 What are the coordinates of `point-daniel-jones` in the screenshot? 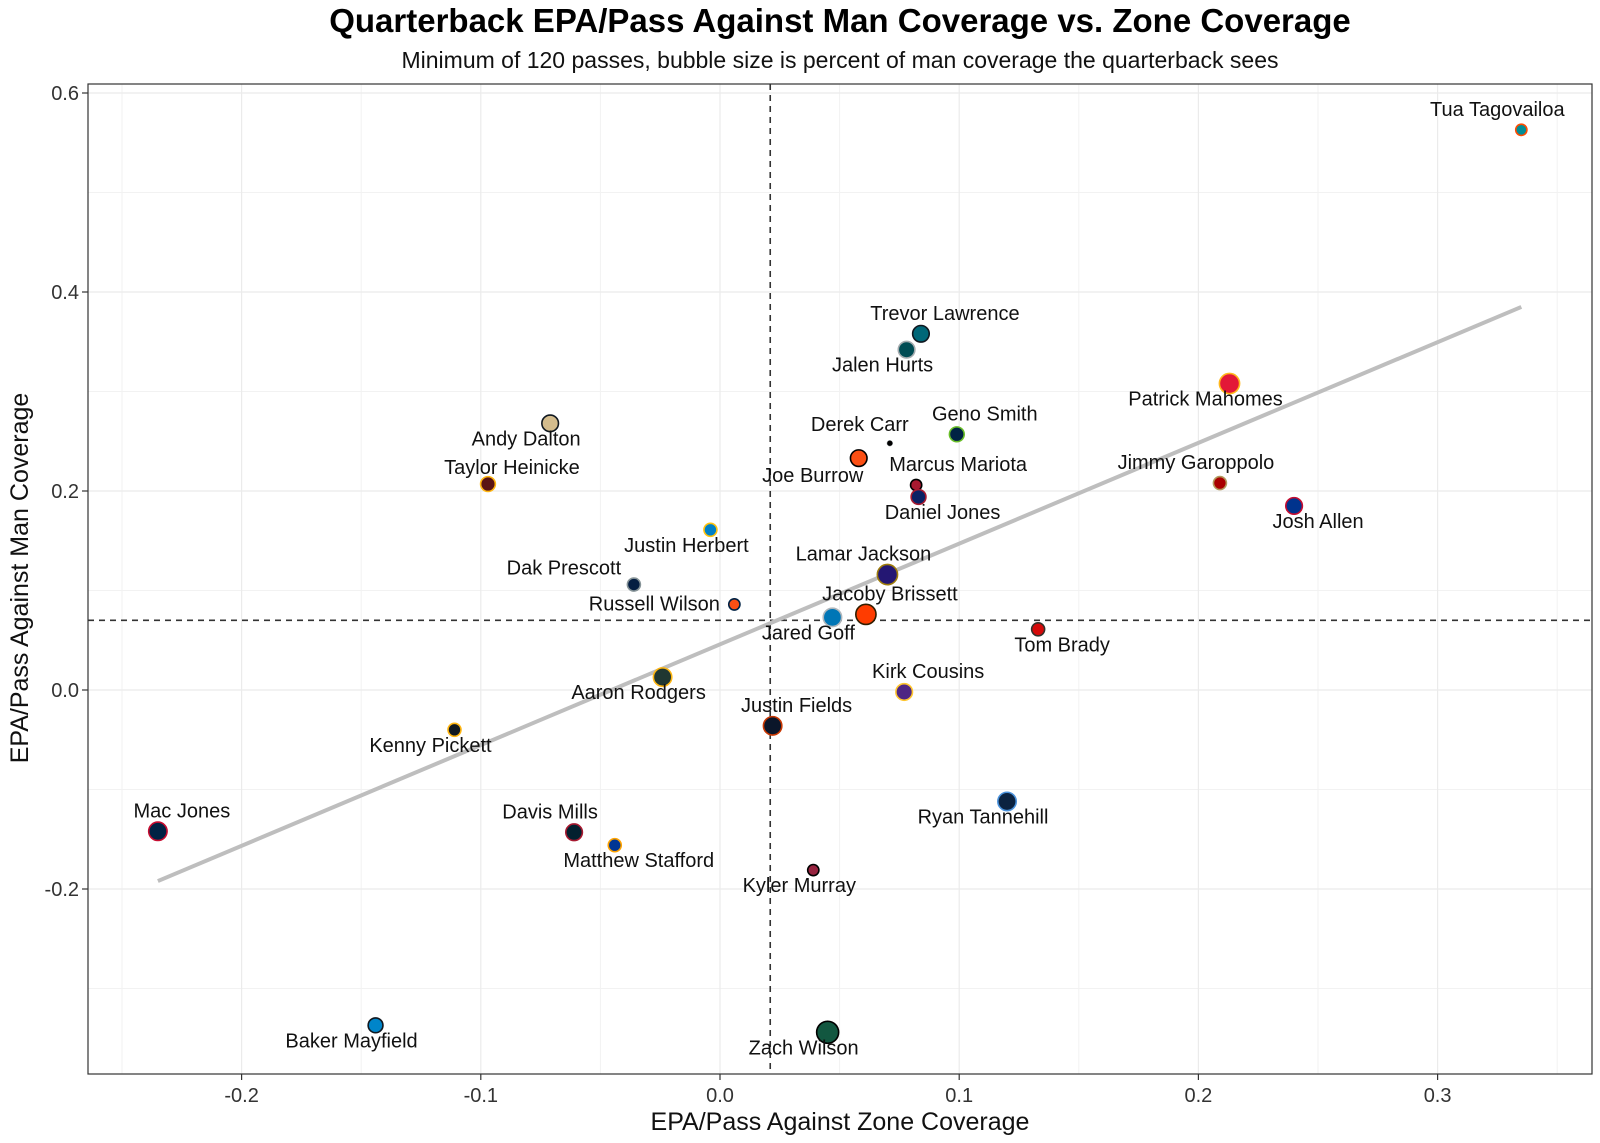 It's located at (918, 497).